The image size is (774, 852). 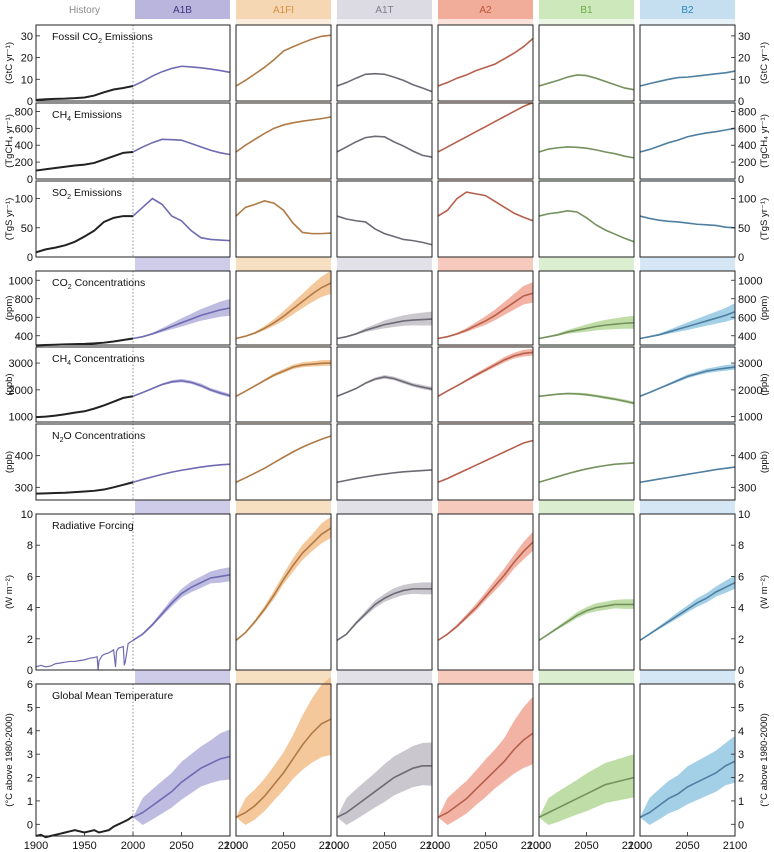 I want to click on y-unit-label-left: (TgS yr⁻¹), so click(x=9, y=219).